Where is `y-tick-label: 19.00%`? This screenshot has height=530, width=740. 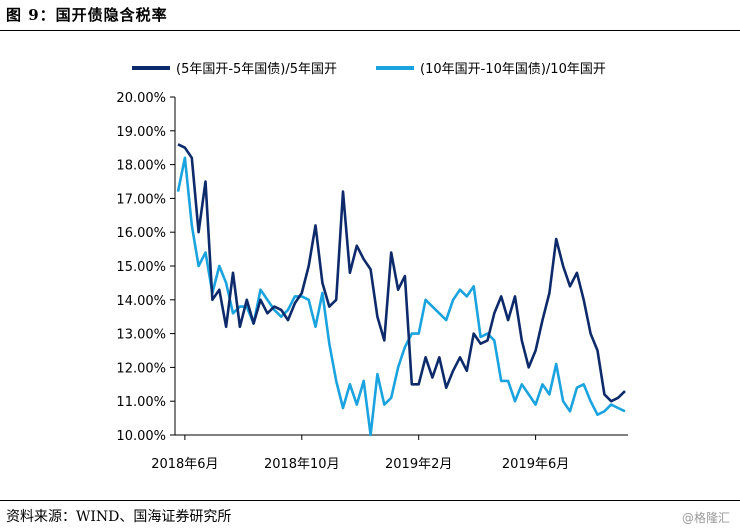
y-tick-label: 19.00% is located at coordinates (141, 132).